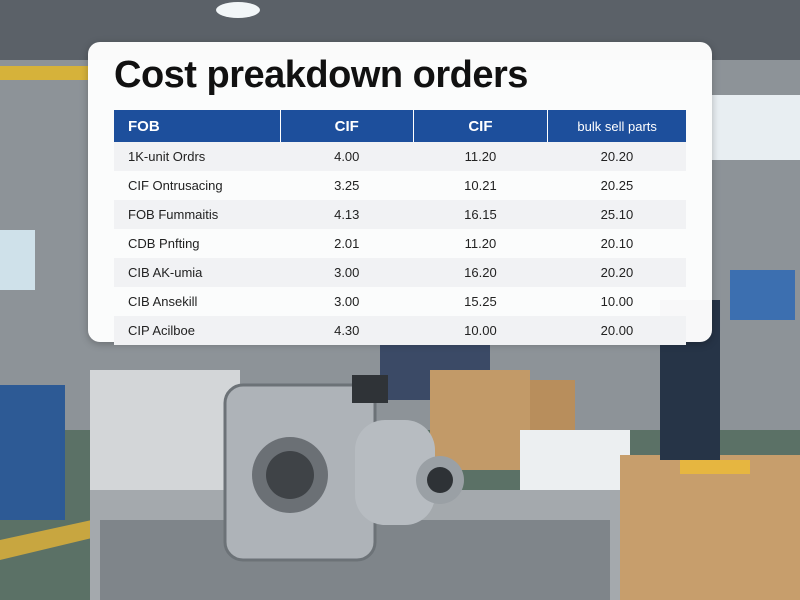 The width and height of the screenshot is (800, 600). Describe the element at coordinates (400, 301) in the screenshot. I see `table-row: CIB Ansekill 3.00 15.25 10.00` at that location.